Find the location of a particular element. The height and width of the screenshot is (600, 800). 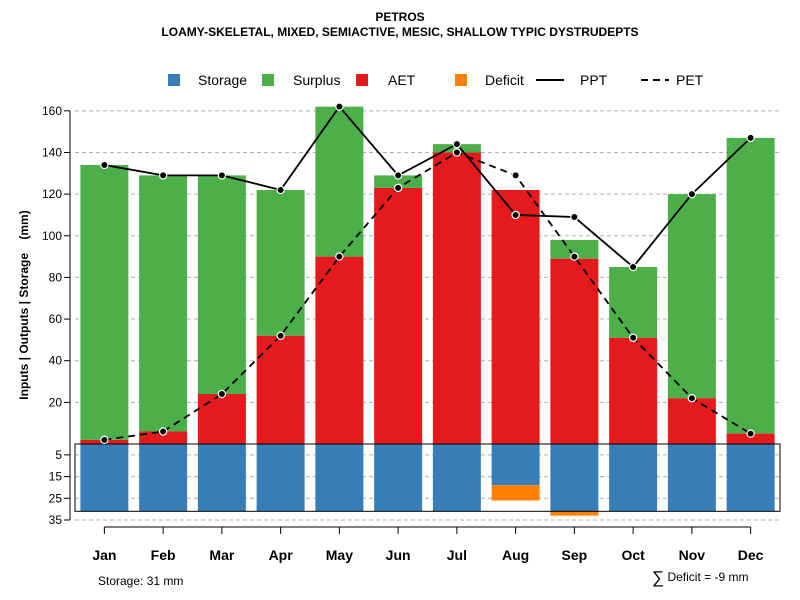

y-tick-label: 20 is located at coordinates (56, 402).